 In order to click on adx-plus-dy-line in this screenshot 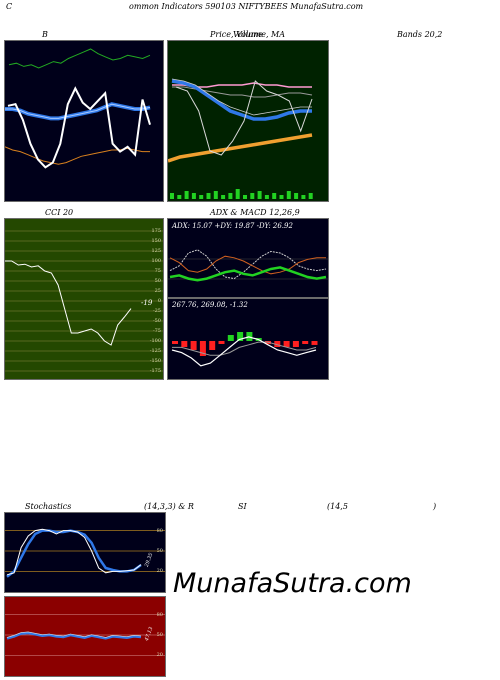, I will do `click(248, 264)`.